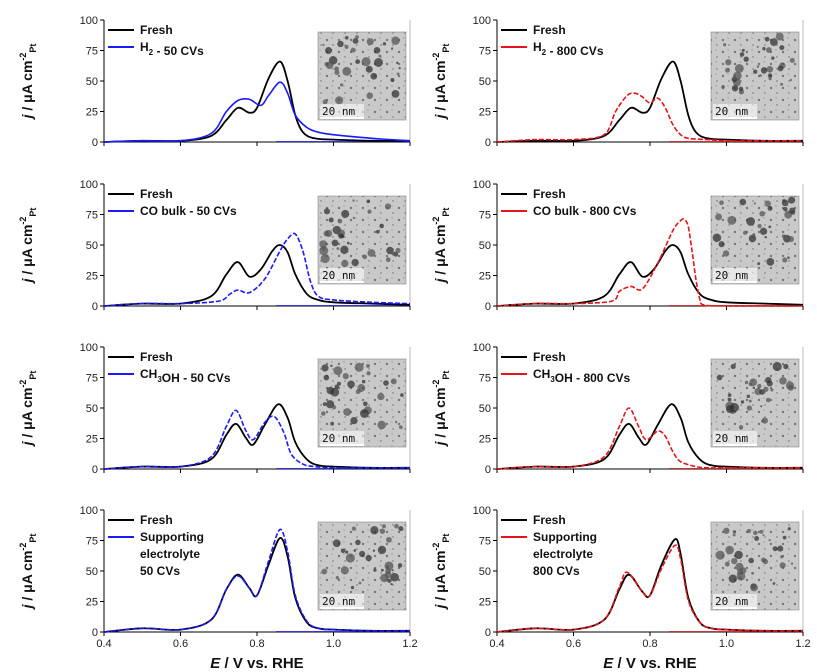 The height and width of the screenshot is (672, 817). Describe the element at coordinates (257, 275) in the screenshot. I see `series-line-fresh` at that location.